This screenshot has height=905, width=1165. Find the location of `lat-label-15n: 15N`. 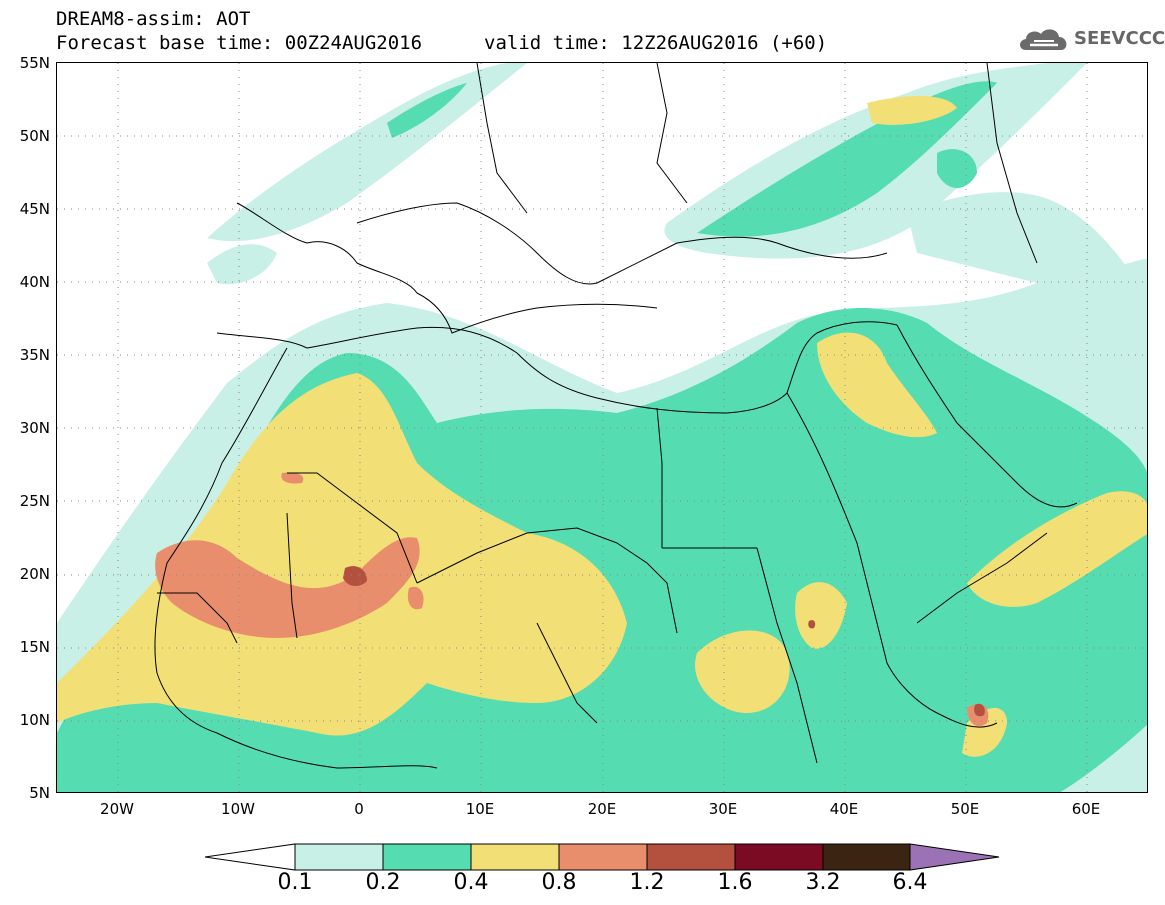

lat-label-15n: 15N is located at coordinates (34, 647).